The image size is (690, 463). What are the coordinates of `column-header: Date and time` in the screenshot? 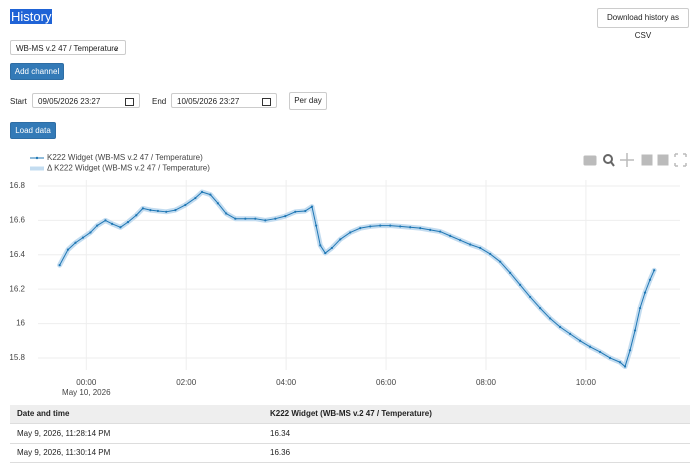 It's located at (43, 413).